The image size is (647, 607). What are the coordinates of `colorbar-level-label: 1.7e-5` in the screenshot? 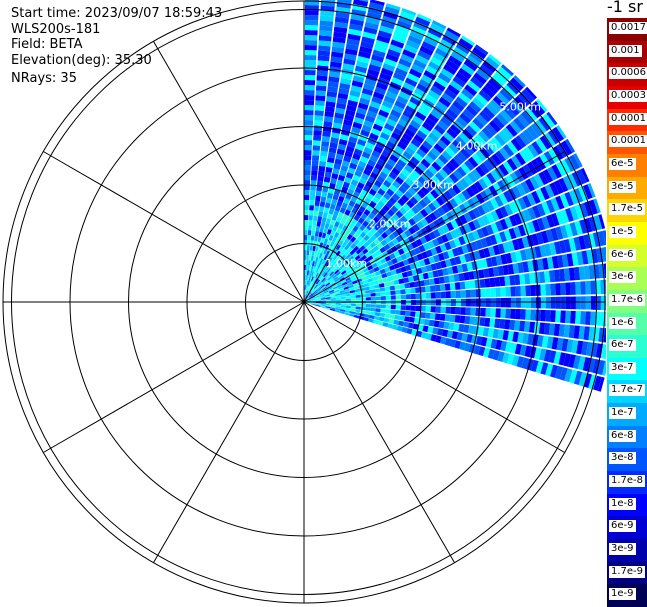 It's located at (627, 209).